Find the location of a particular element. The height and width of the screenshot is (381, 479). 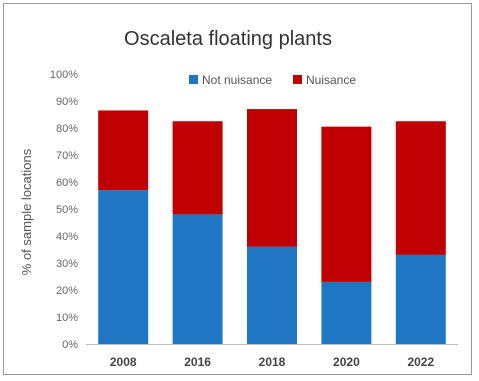

bar-not-nuisance-2008 is located at coordinates (123, 267).